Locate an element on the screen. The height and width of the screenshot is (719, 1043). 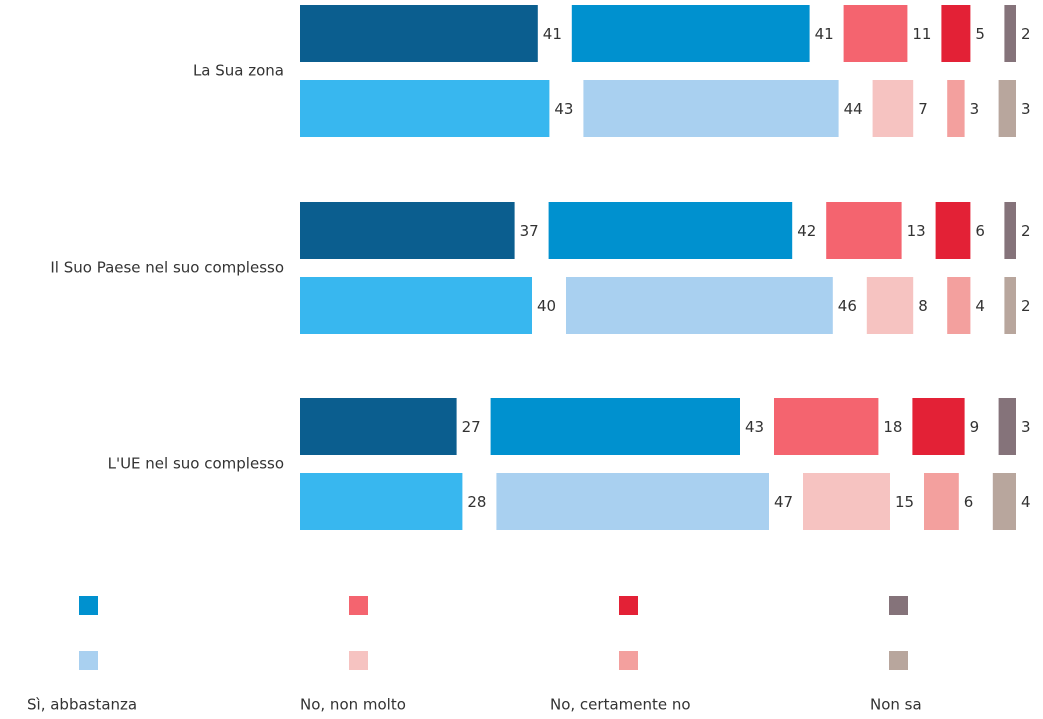
value-label: 27 is located at coordinates (471, 427).